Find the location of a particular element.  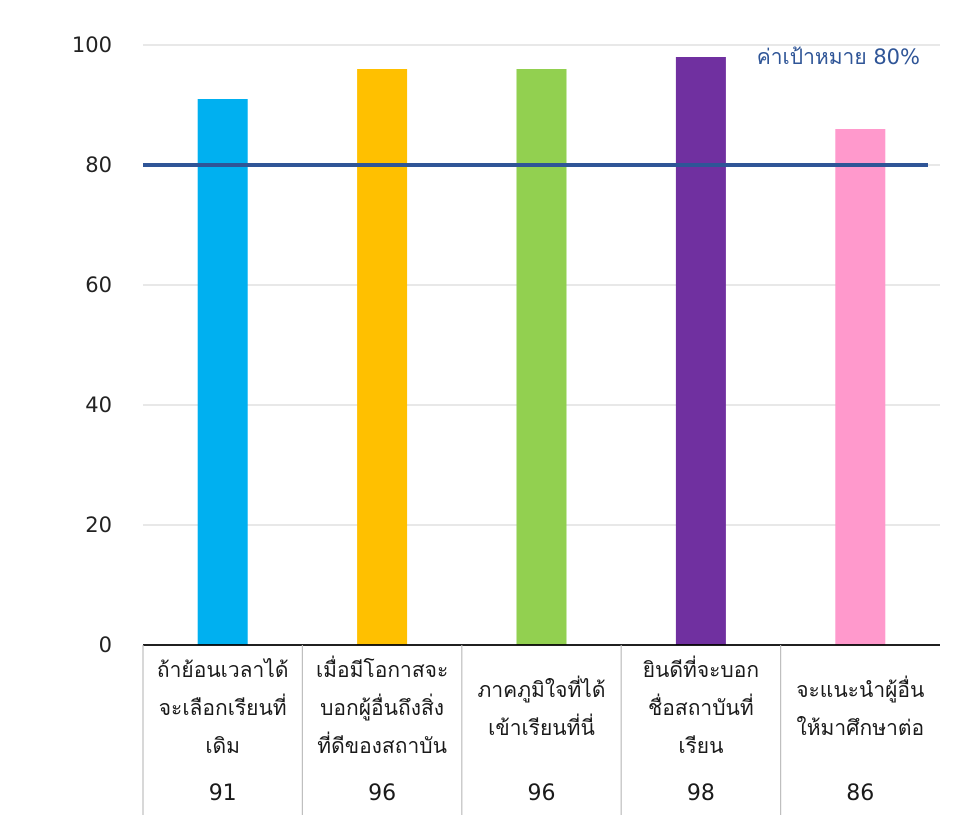

data-table-value: 86 is located at coordinates (860, 793).